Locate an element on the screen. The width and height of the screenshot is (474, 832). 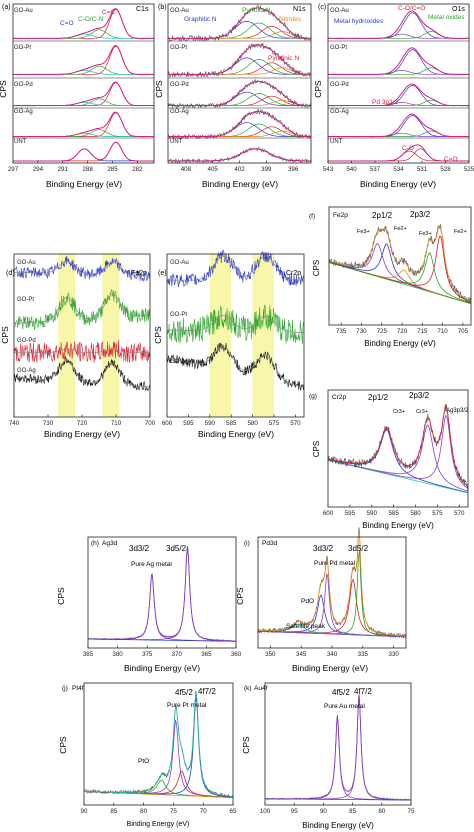
panel-c-stack-4: GO-Ag is located at coordinates (339, 112).